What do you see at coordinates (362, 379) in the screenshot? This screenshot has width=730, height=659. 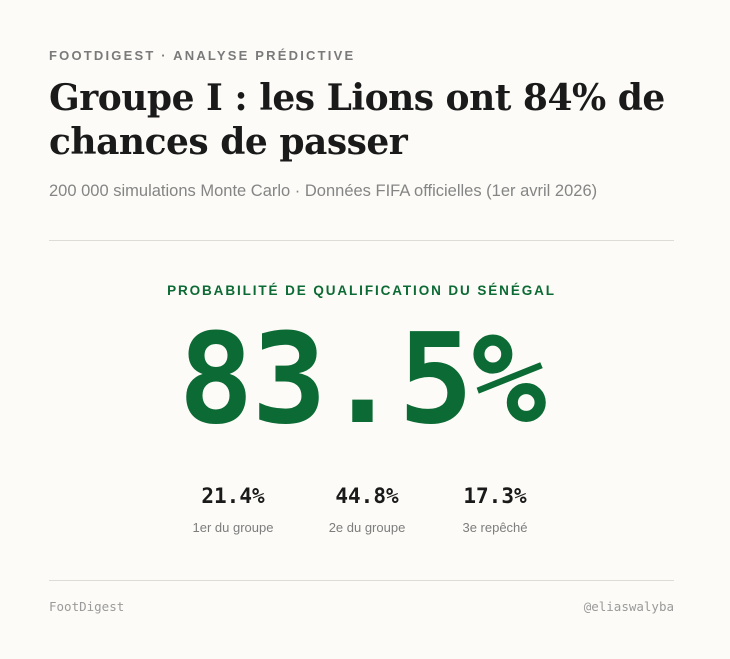 I see `qualification-probability-value: 83.5%` at bounding box center [362, 379].